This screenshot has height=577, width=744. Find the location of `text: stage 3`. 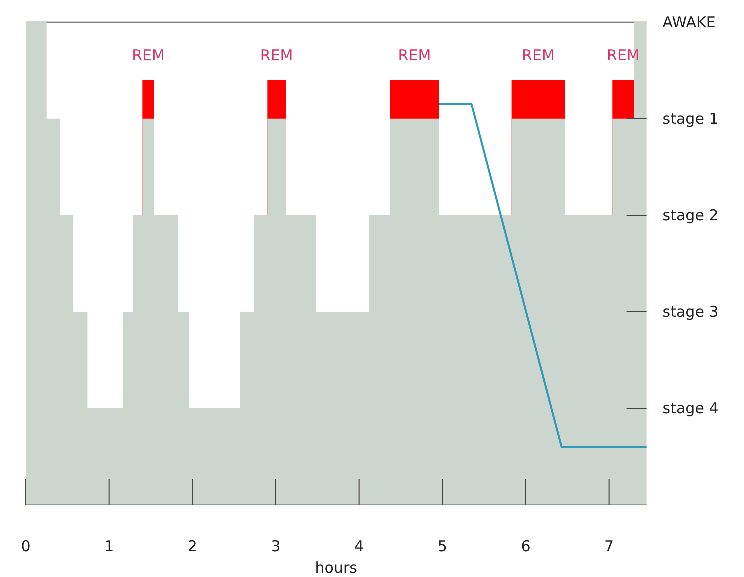

text: stage 3 is located at coordinates (690, 312).